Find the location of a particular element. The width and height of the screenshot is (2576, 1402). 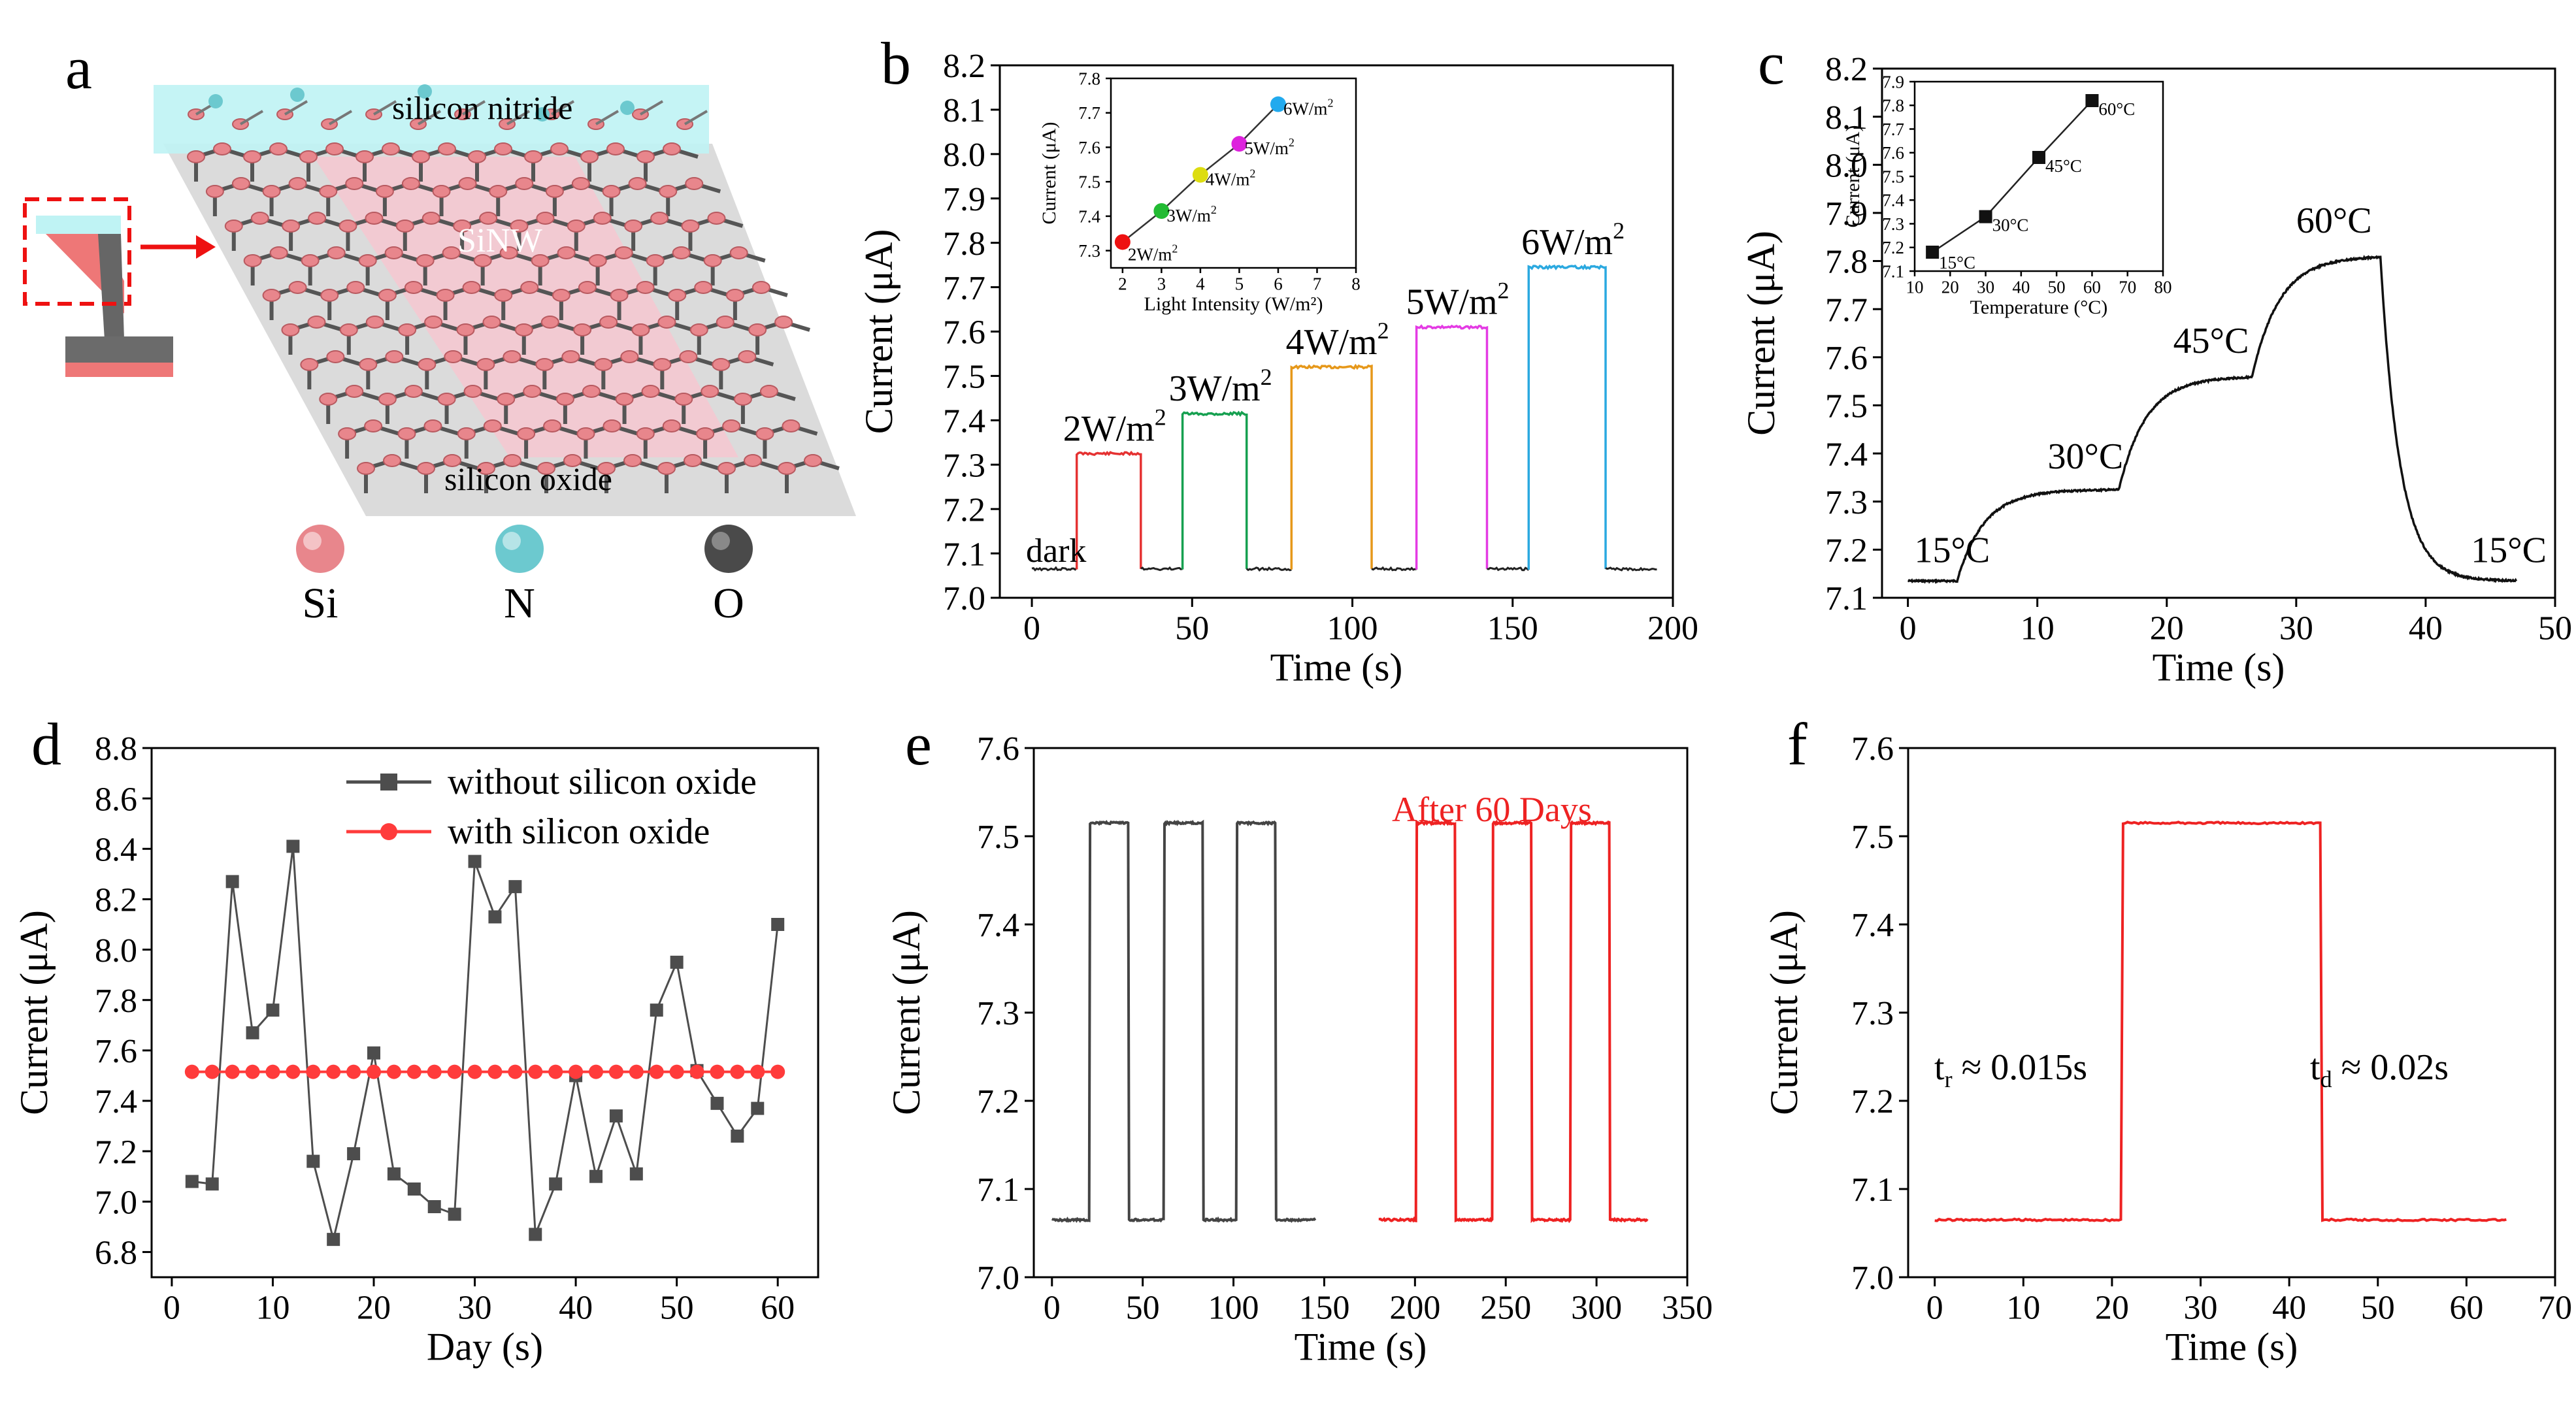

y-tick-label: 7.1 is located at coordinates (964, 554).